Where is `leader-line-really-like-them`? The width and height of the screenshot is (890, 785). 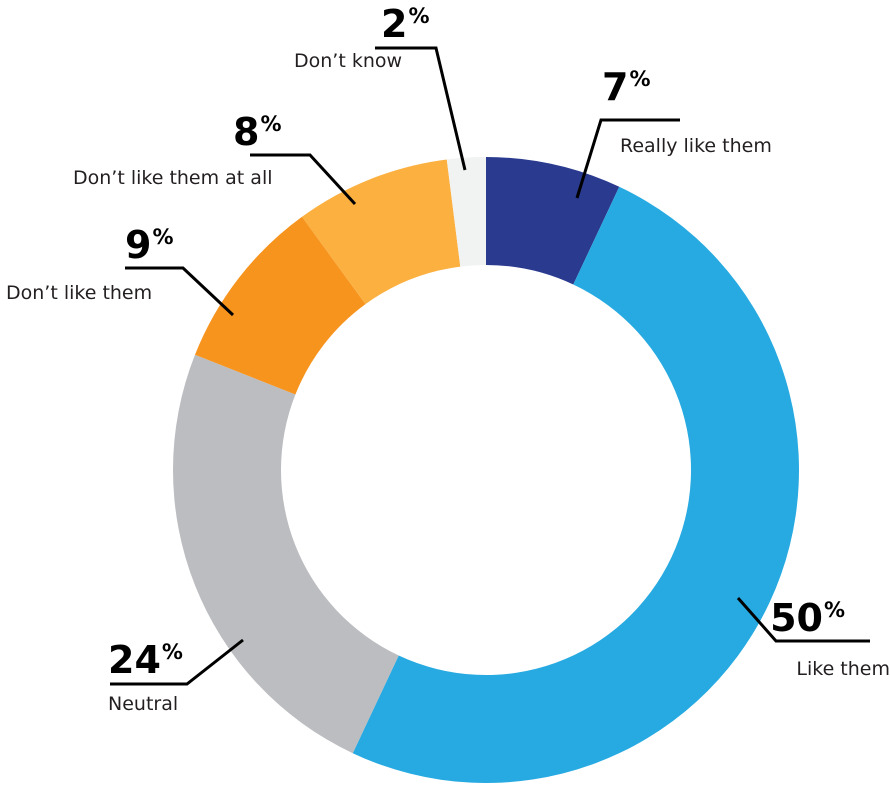 leader-line-really-like-them is located at coordinates (627, 158).